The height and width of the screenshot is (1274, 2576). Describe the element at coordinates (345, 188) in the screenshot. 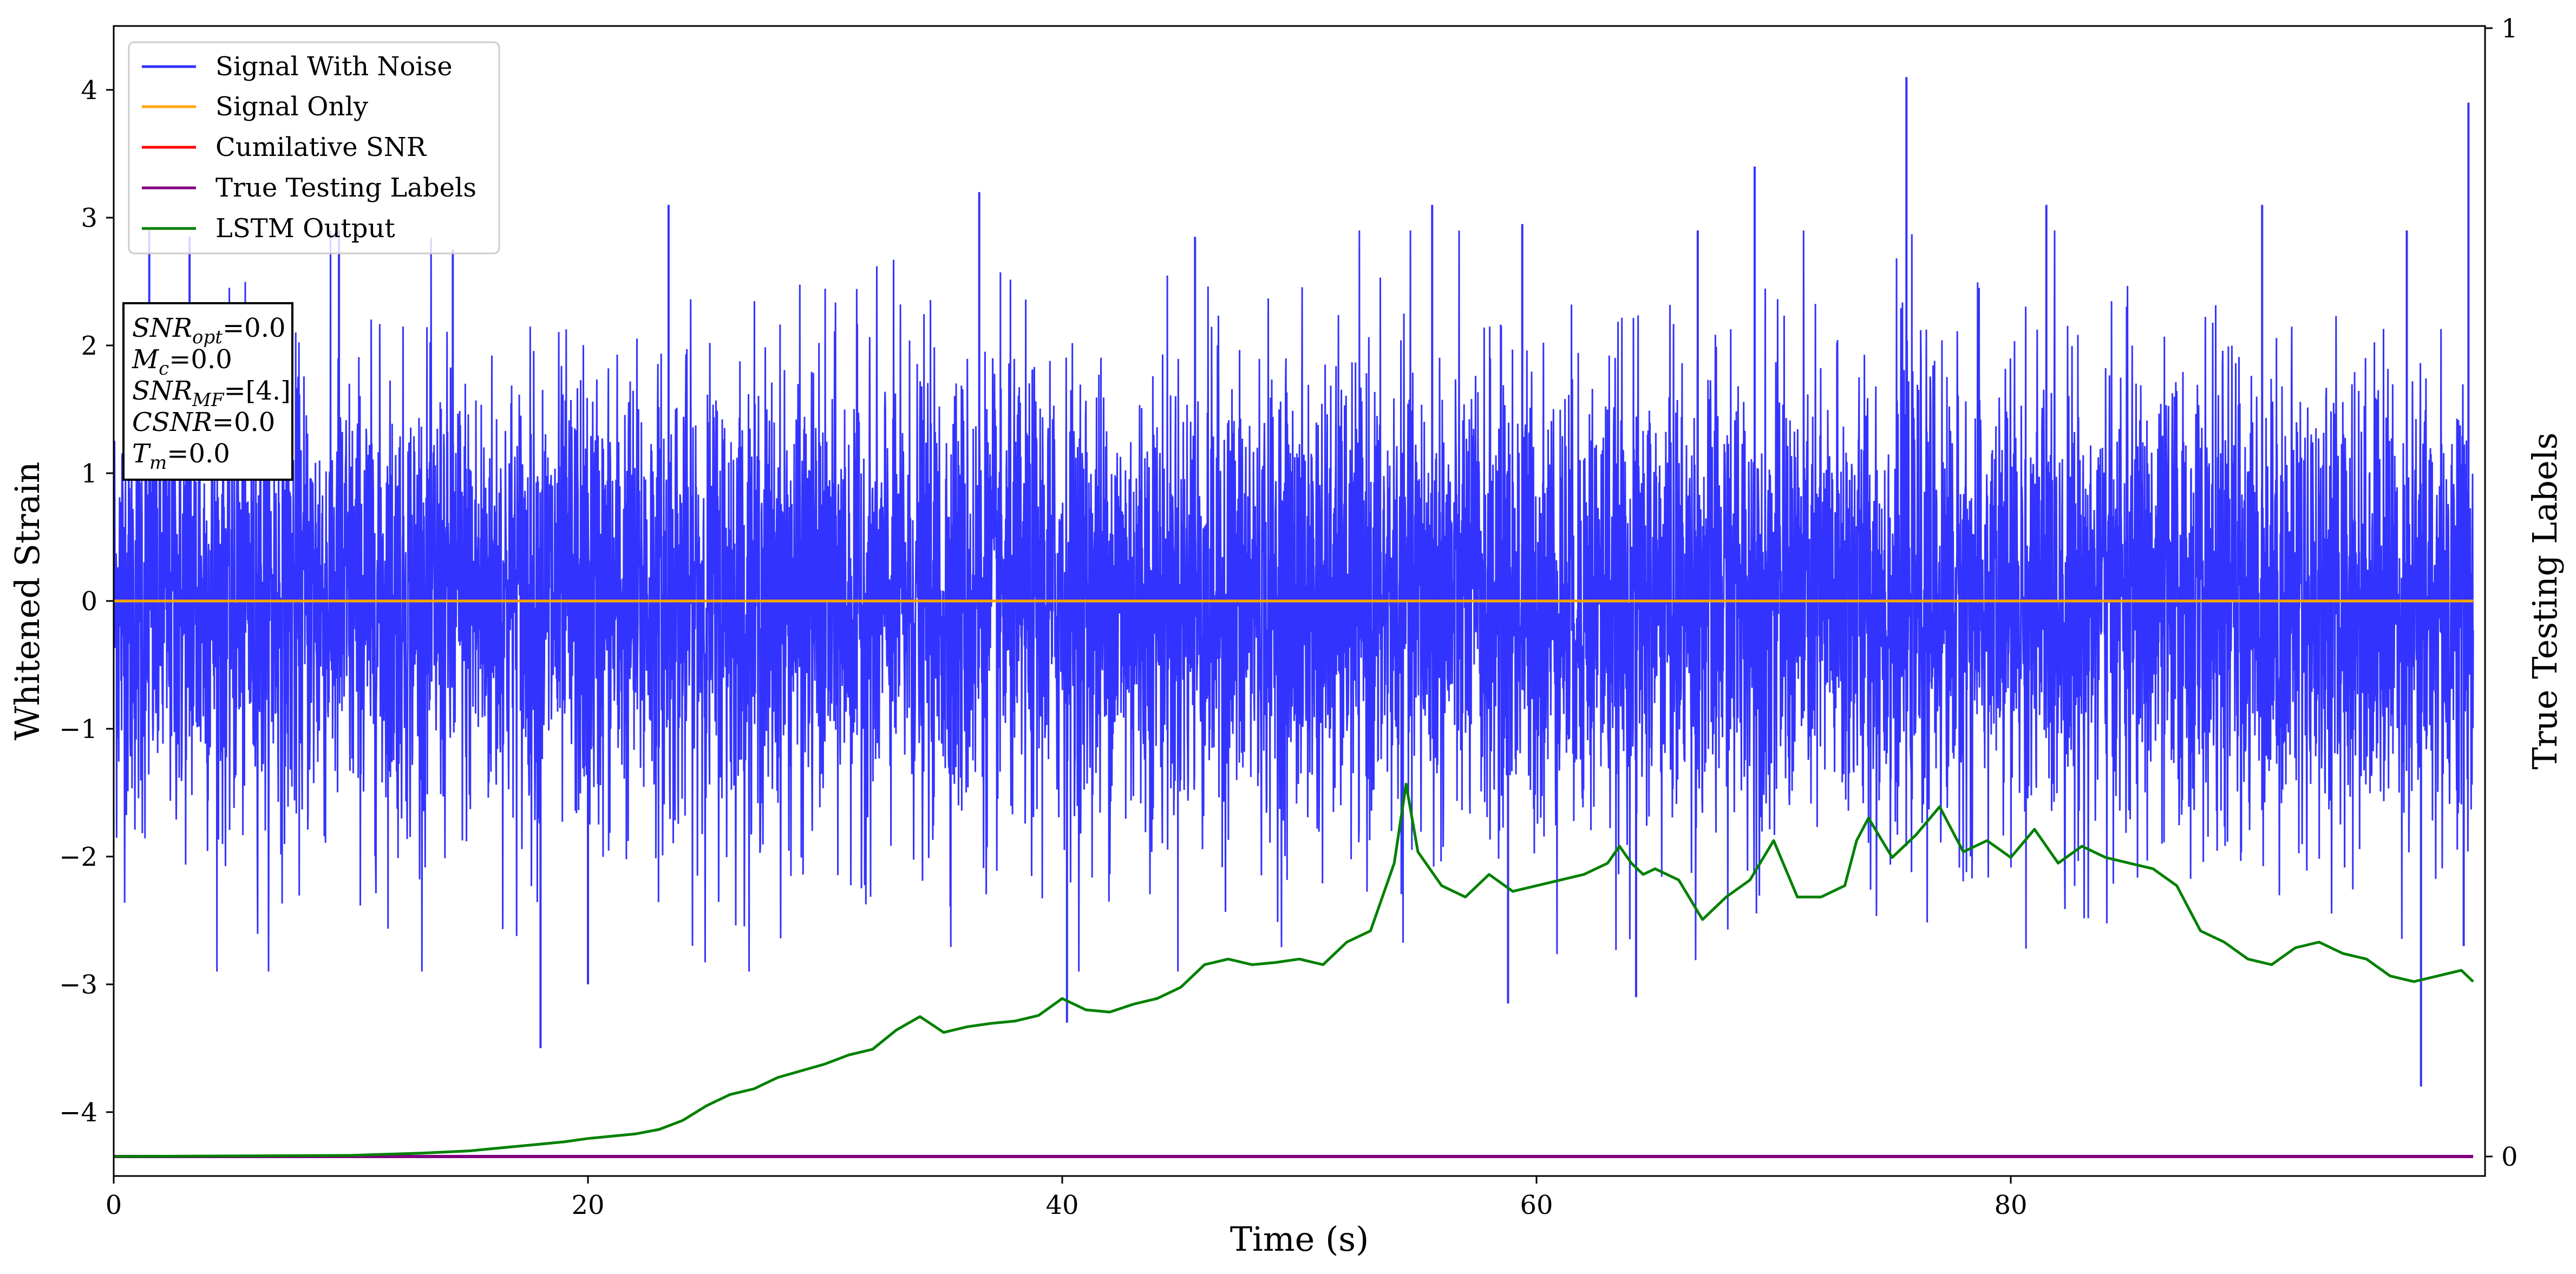

I see `legend-label-true-testing-labels: True Testing Labels` at that location.